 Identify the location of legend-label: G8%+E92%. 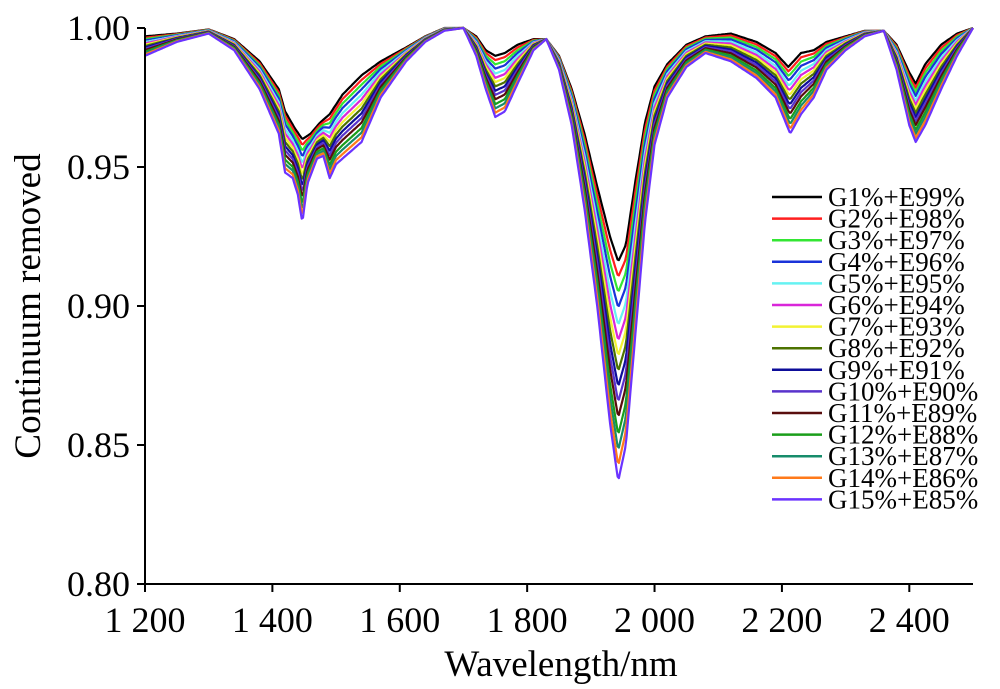
(896, 348).